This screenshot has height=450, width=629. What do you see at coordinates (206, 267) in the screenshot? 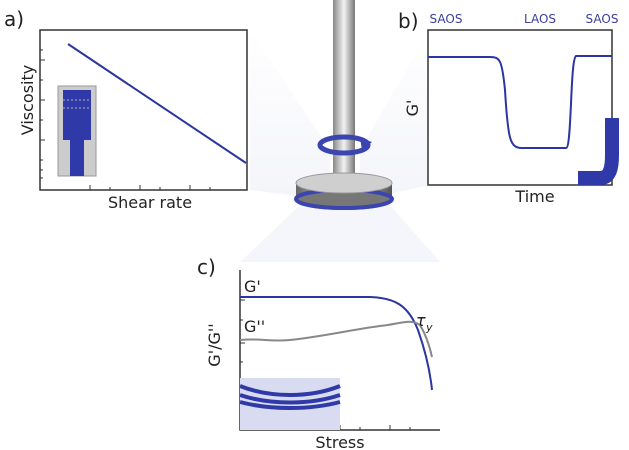
I see `panel-label: c)` at bounding box center [206, 267].